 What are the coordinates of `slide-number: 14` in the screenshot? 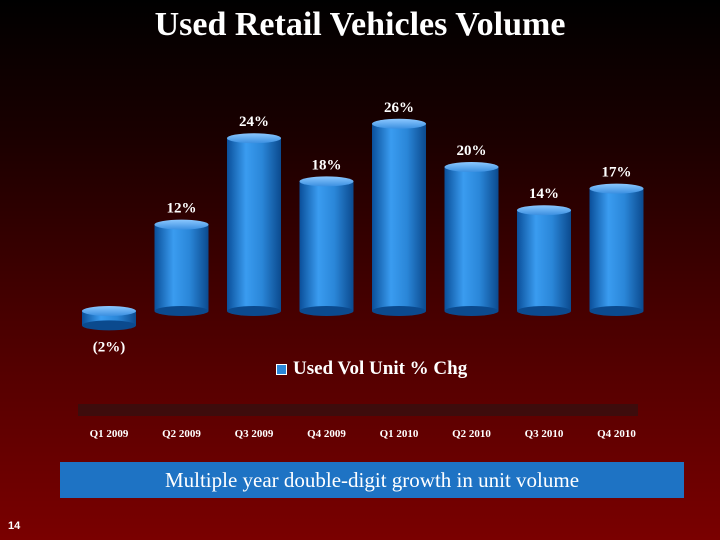 It's located at (14, 526).